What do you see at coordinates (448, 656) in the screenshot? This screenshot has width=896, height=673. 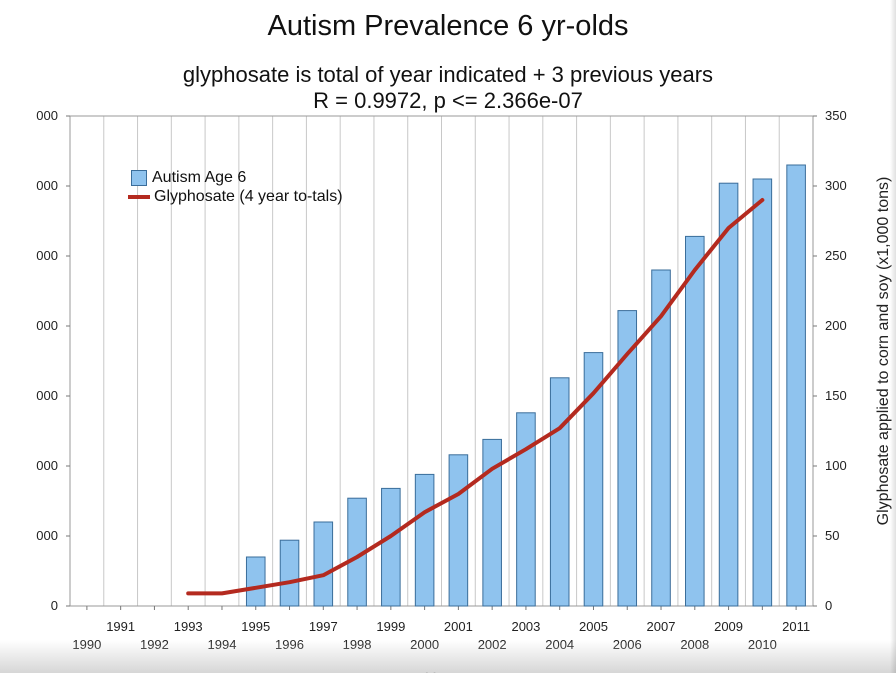 I see `video-footer-fade` at bounding box center [448, 656].